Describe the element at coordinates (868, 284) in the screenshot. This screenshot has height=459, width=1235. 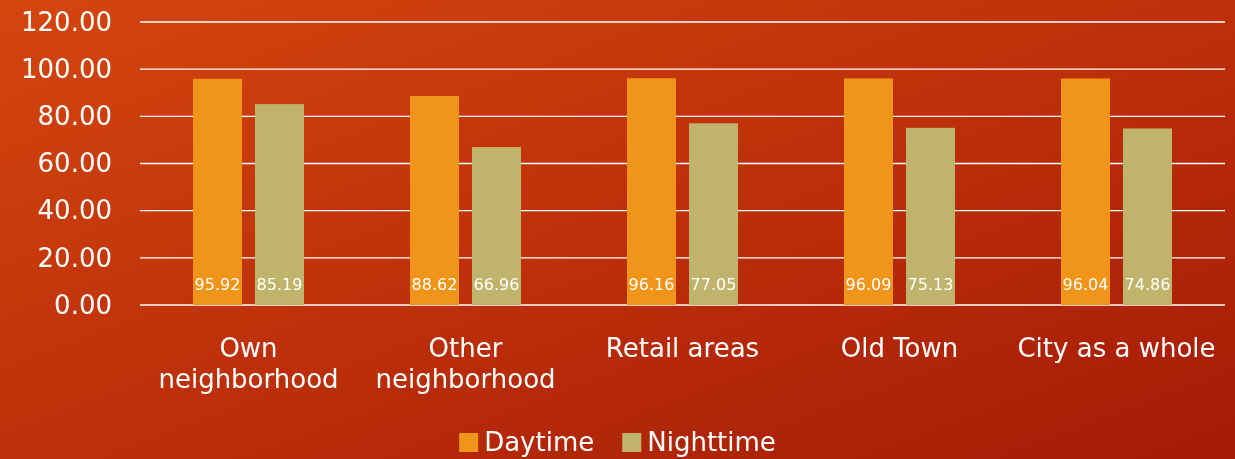
I see `data-label: 96.09` at that location.